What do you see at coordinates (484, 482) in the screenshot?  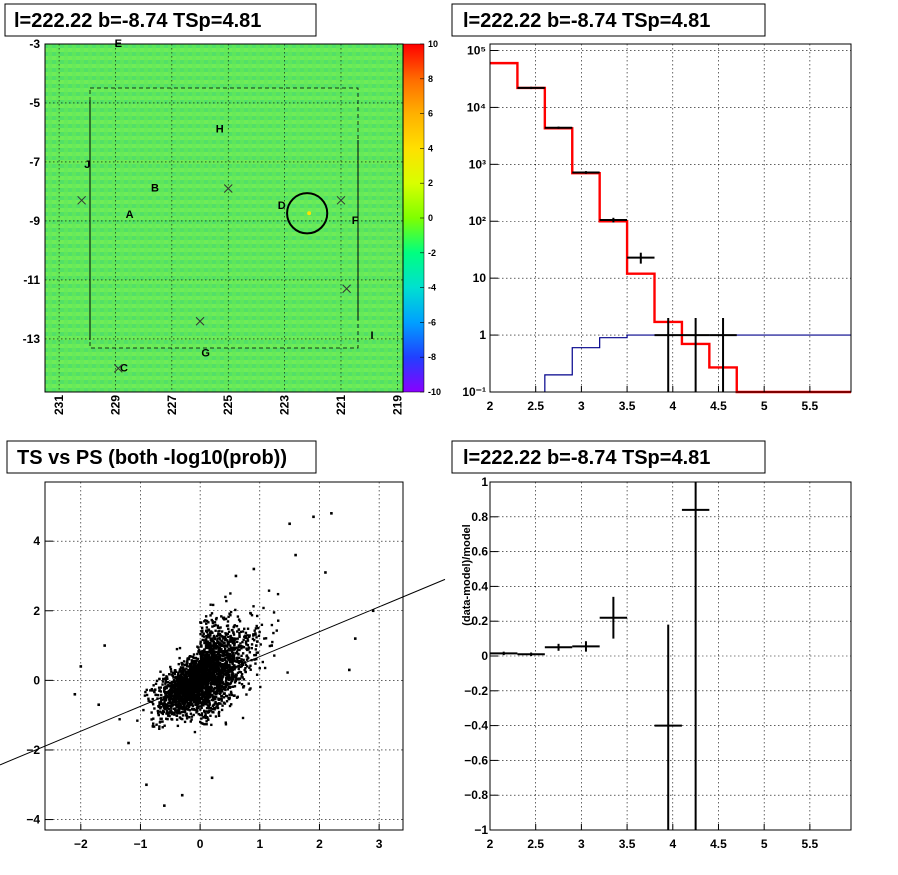 I see `residual-y-tick-label: 1` at bounding box center [484, 482].